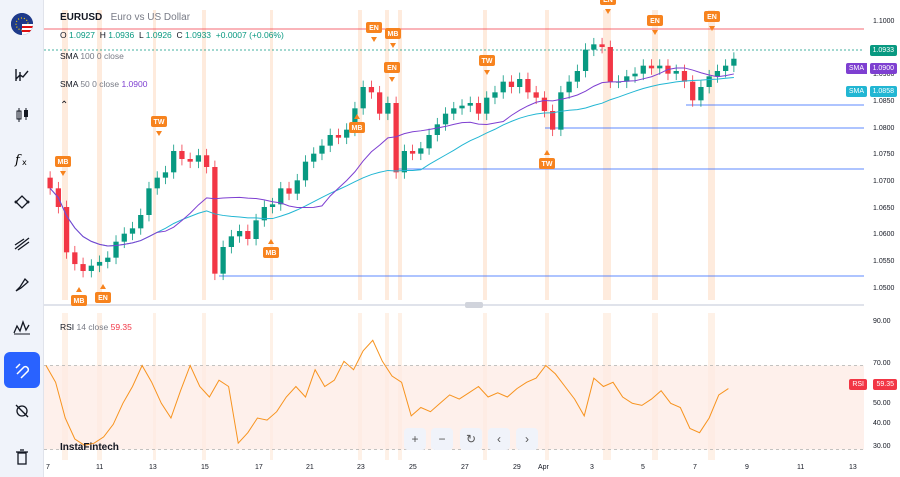 The image size is (900, 477). What do you see at coordinates (92, 56) in the screenshot?
I see `sma100-legend: SMA 100 0 close` at bounding box center [92, 56].